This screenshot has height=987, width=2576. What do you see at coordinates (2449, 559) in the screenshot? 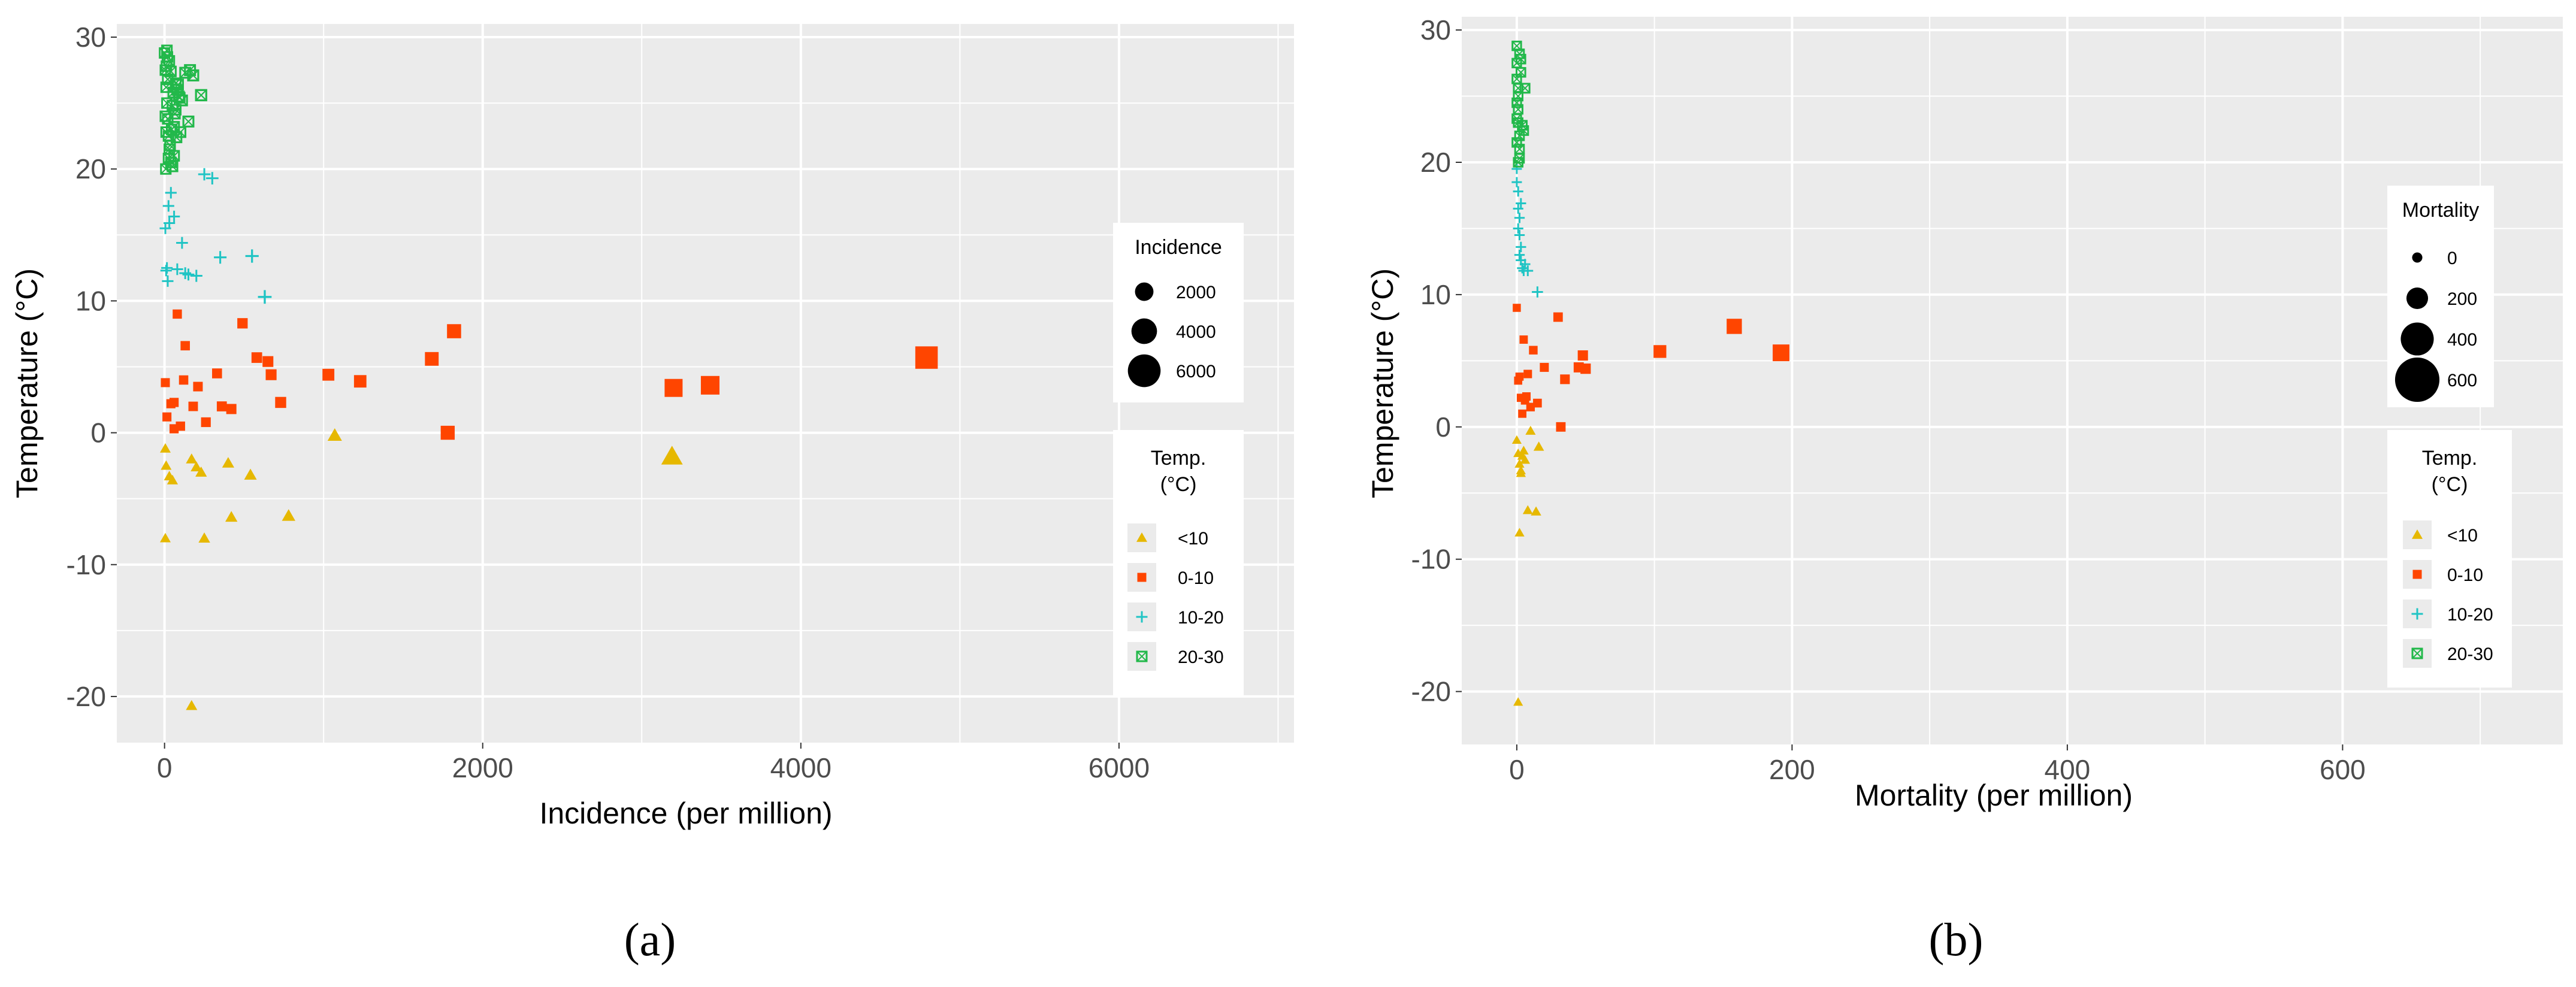
I see `panel-b-color-legend: Temp. (°C) <10 0-10 10-20 20-30` at bounding box center [2449, 559].